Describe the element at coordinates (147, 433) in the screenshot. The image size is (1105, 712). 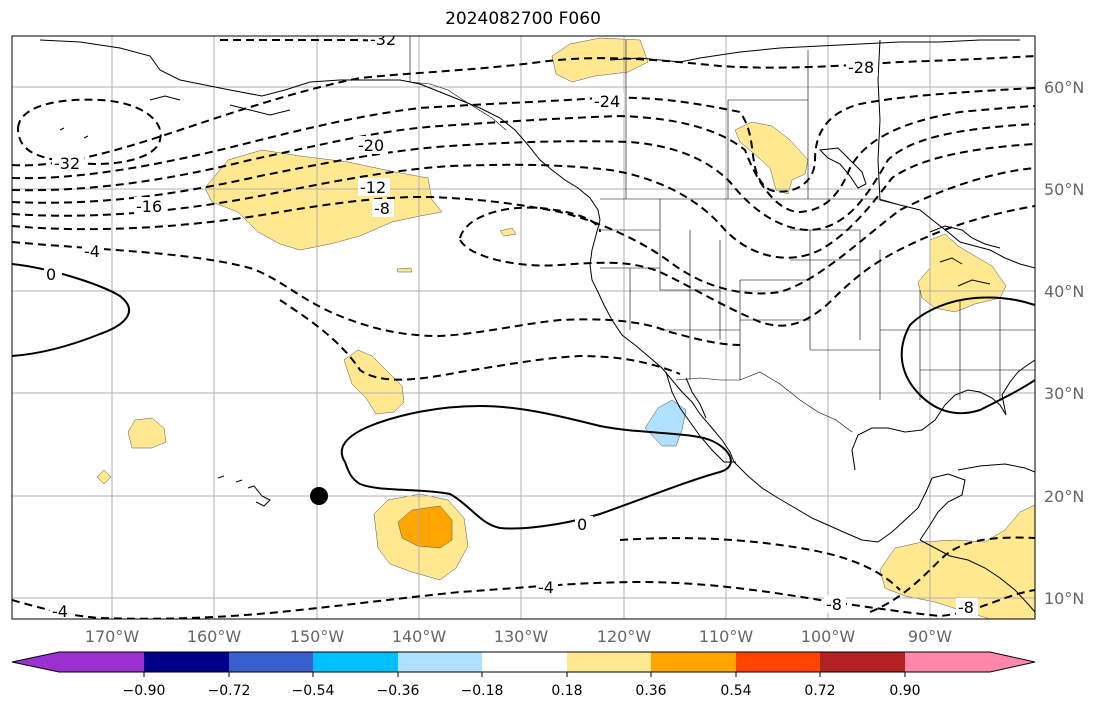
I see `fill-region-hawaii-west` at that location.